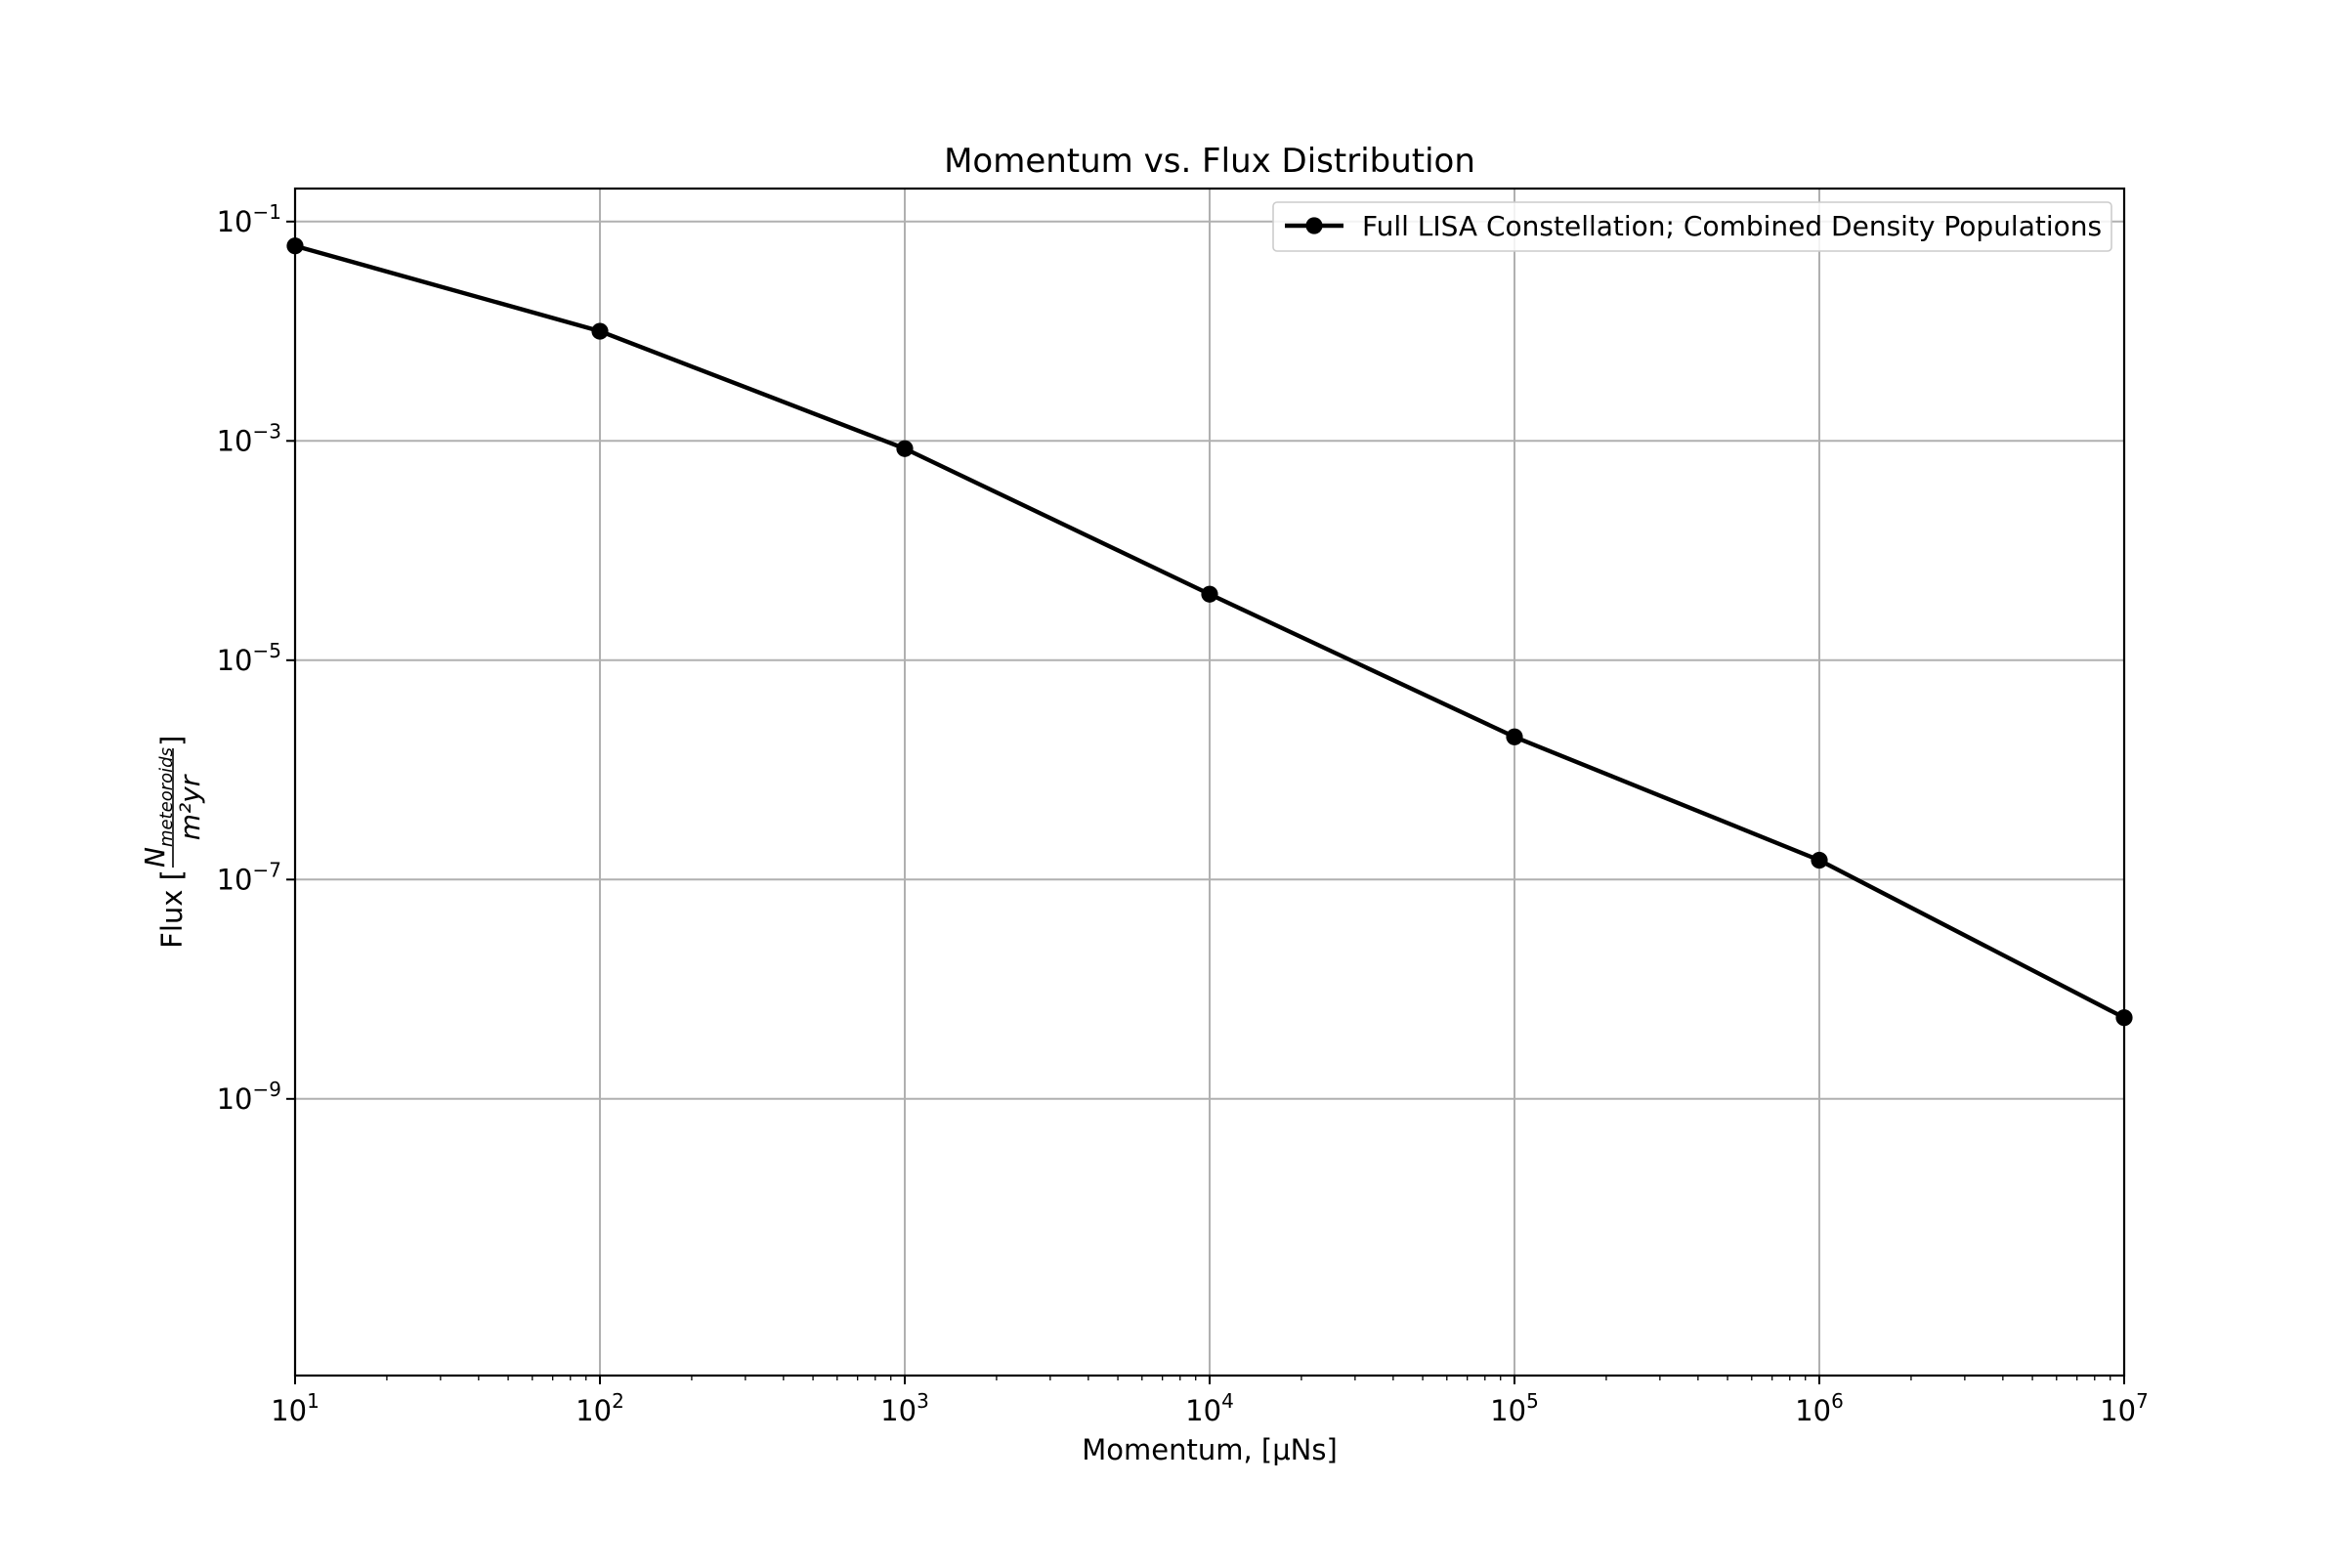  I want to click on y-axis-title-numerator: Nmeteoroids, so click(158, 807).